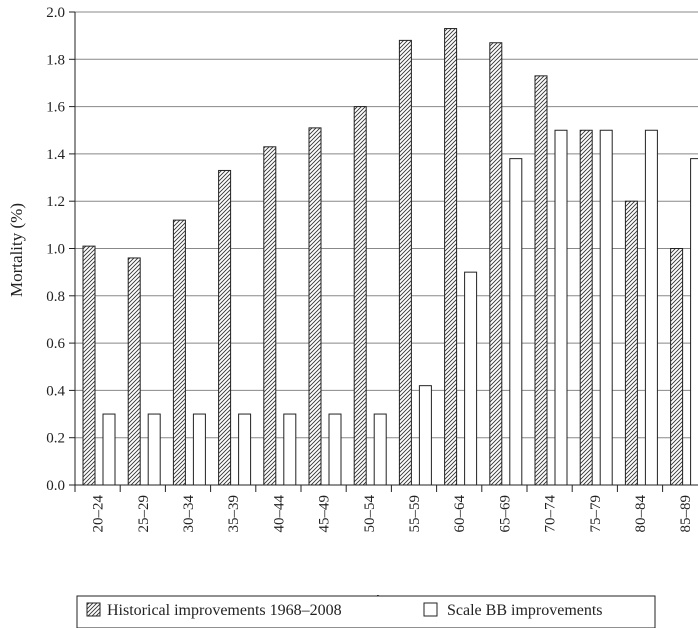  I want to click on y-tick-label: 1.6, so click(55, 108).